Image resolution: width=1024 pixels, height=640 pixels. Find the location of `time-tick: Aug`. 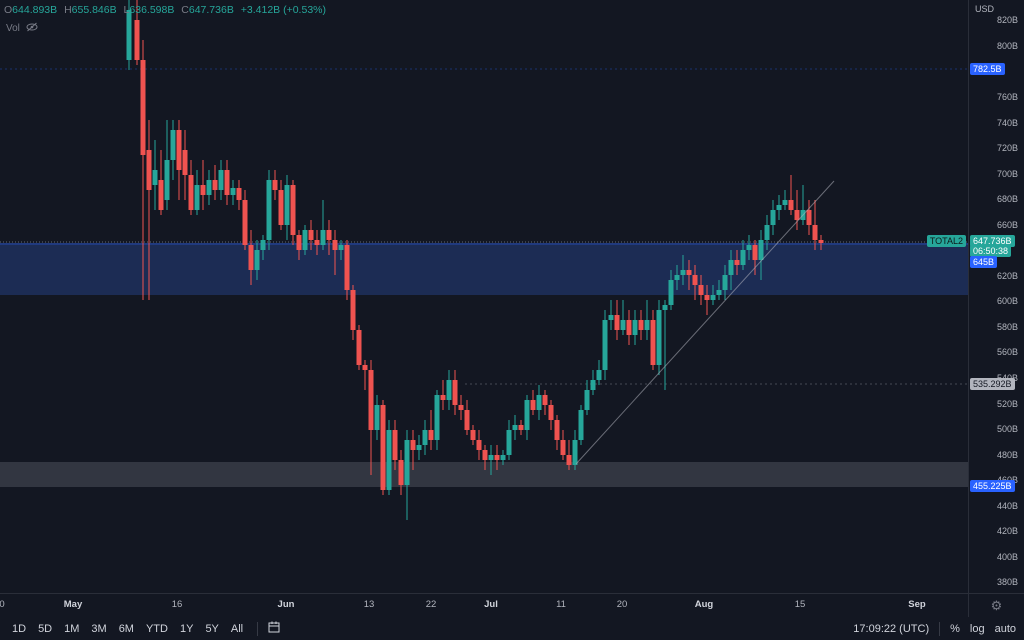

time-tick: Aug is located at coordinates (704, 604).